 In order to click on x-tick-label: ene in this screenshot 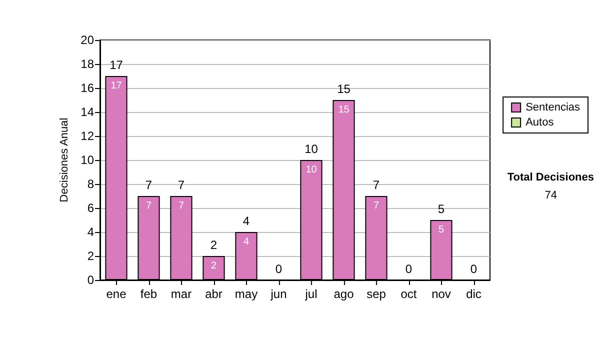, I will do `click(116, 294)`.